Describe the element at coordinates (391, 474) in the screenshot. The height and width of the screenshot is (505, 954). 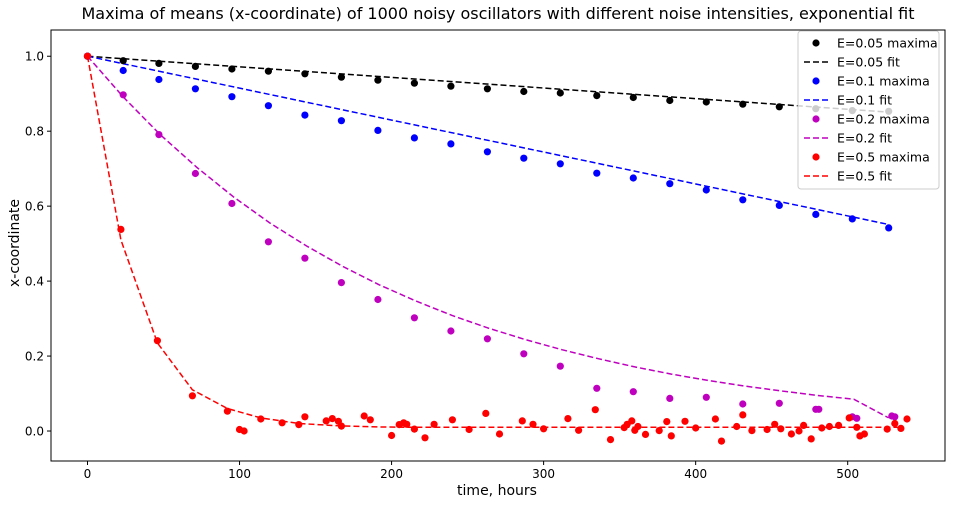
I see `x-tick-label: 200` at that location.